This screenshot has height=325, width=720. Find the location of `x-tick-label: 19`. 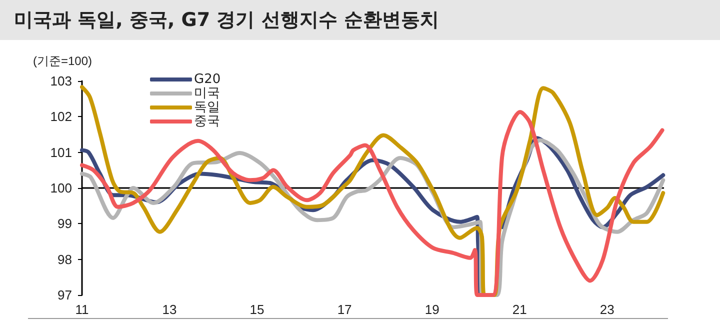

x-tick-label: 19 is located at coordinates (432, 309).